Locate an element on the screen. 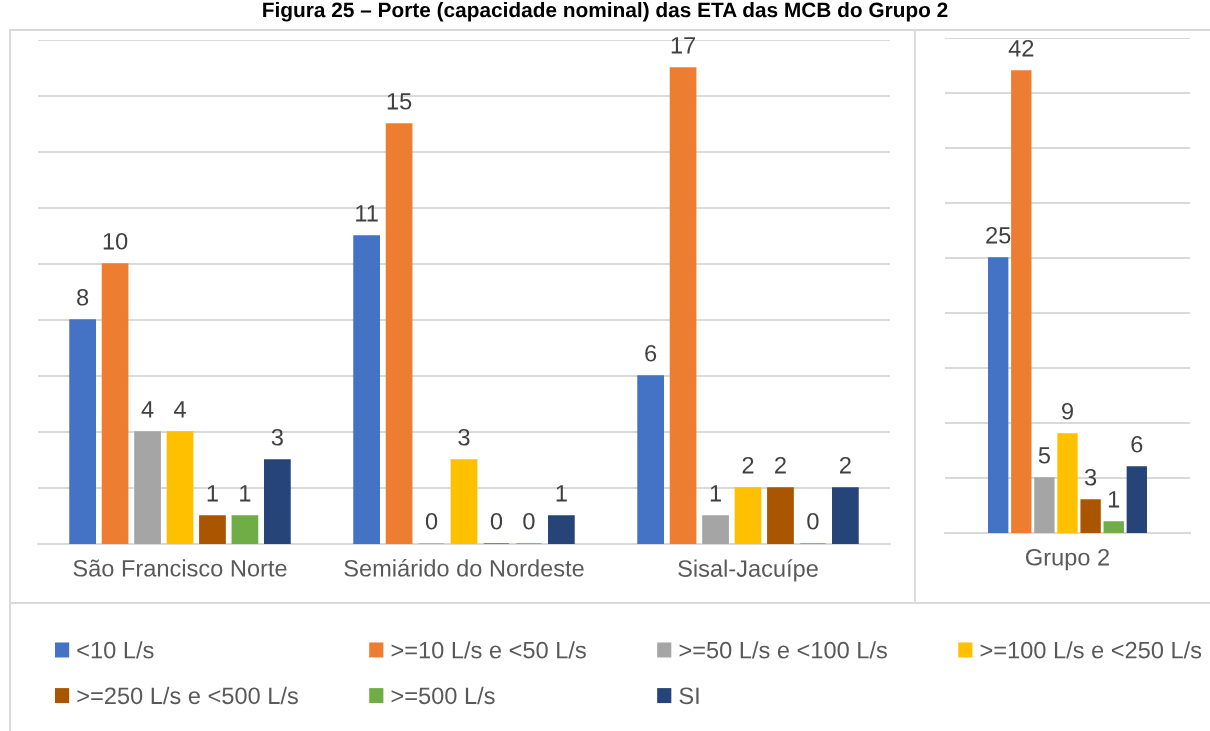 The height and width of the screenshot is (731, 1210). x-tick-label: Sisal-Jacuípe is located at coordinates (748, 570).